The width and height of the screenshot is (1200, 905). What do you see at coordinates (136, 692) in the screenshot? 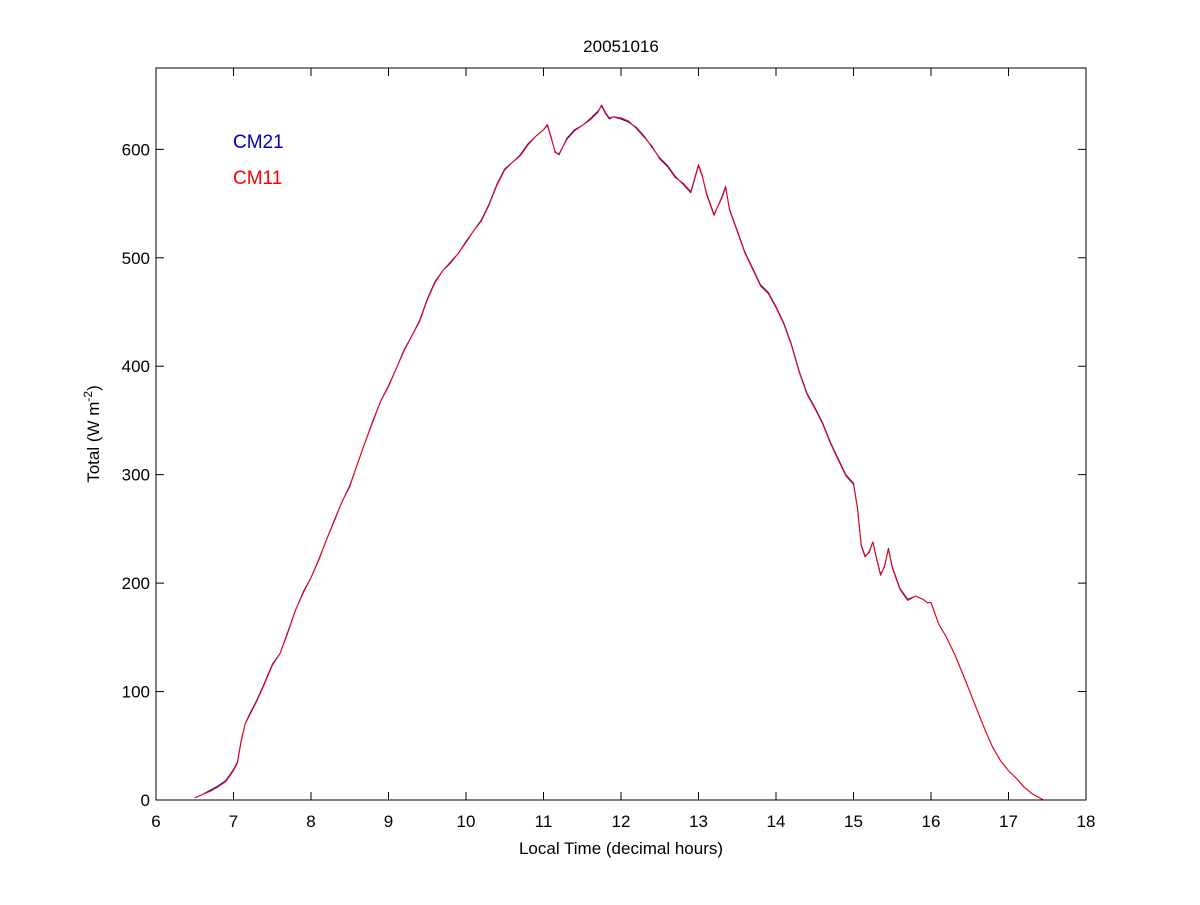
I see `y-tick-label: 100` at bounding box center [136, 692].